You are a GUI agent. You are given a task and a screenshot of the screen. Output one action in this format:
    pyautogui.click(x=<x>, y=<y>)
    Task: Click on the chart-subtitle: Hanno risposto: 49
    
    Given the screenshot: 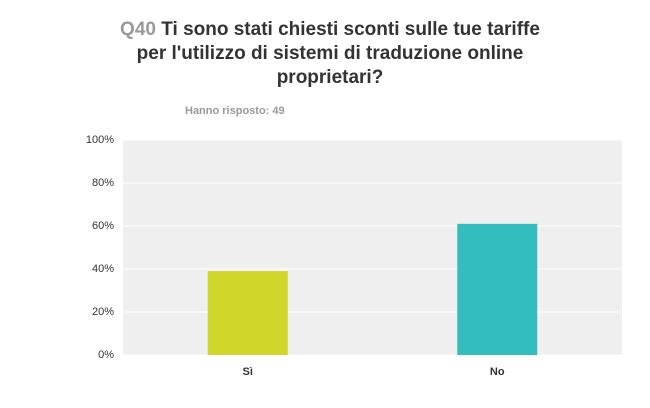 What is the action you would take?
    pyautogui.click(x=235, y=111)
    